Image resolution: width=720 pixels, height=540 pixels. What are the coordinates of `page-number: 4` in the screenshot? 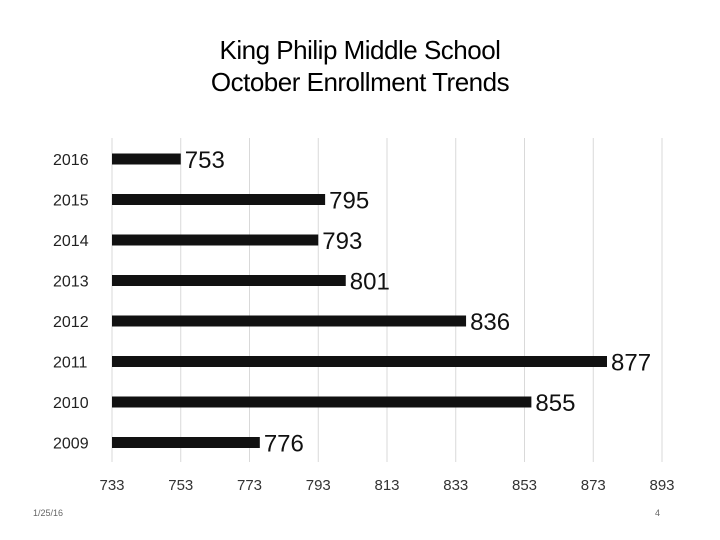 It's located at (658, 513).